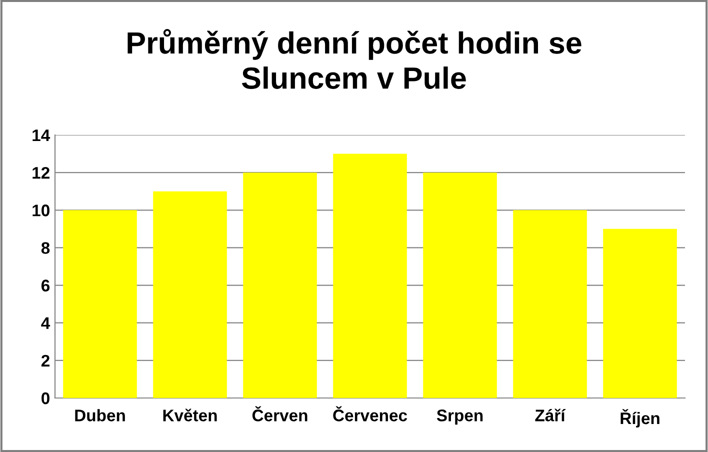 This screenshot has height=452, width=708. I want to click on x-tick-label: Říjen, so click(640, 418).